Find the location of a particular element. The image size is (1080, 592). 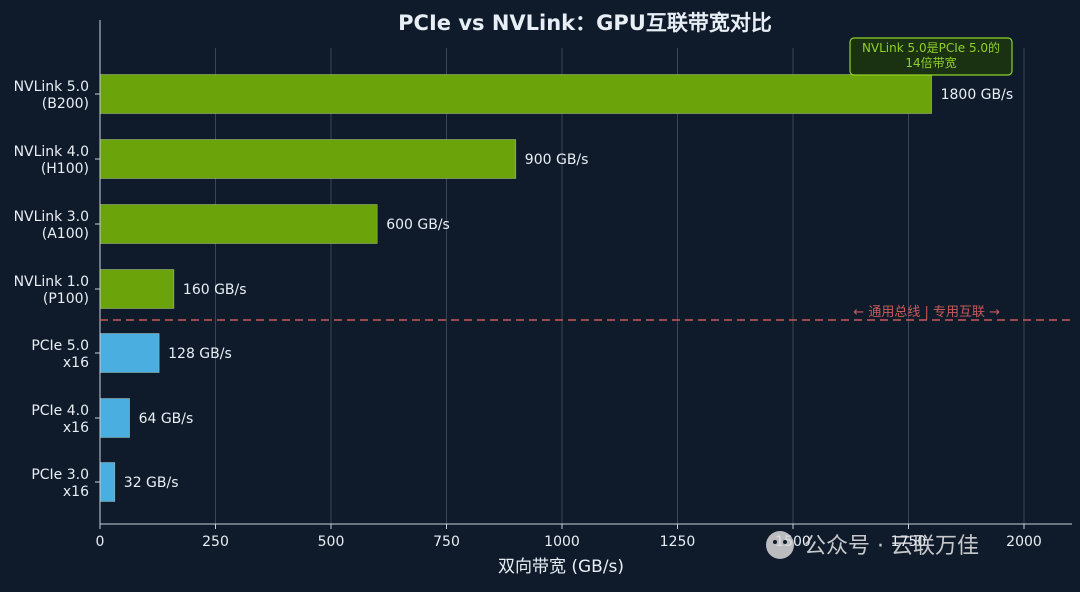

y-tick-label: NVLink 3.0 is located at coordinates (51, 217).